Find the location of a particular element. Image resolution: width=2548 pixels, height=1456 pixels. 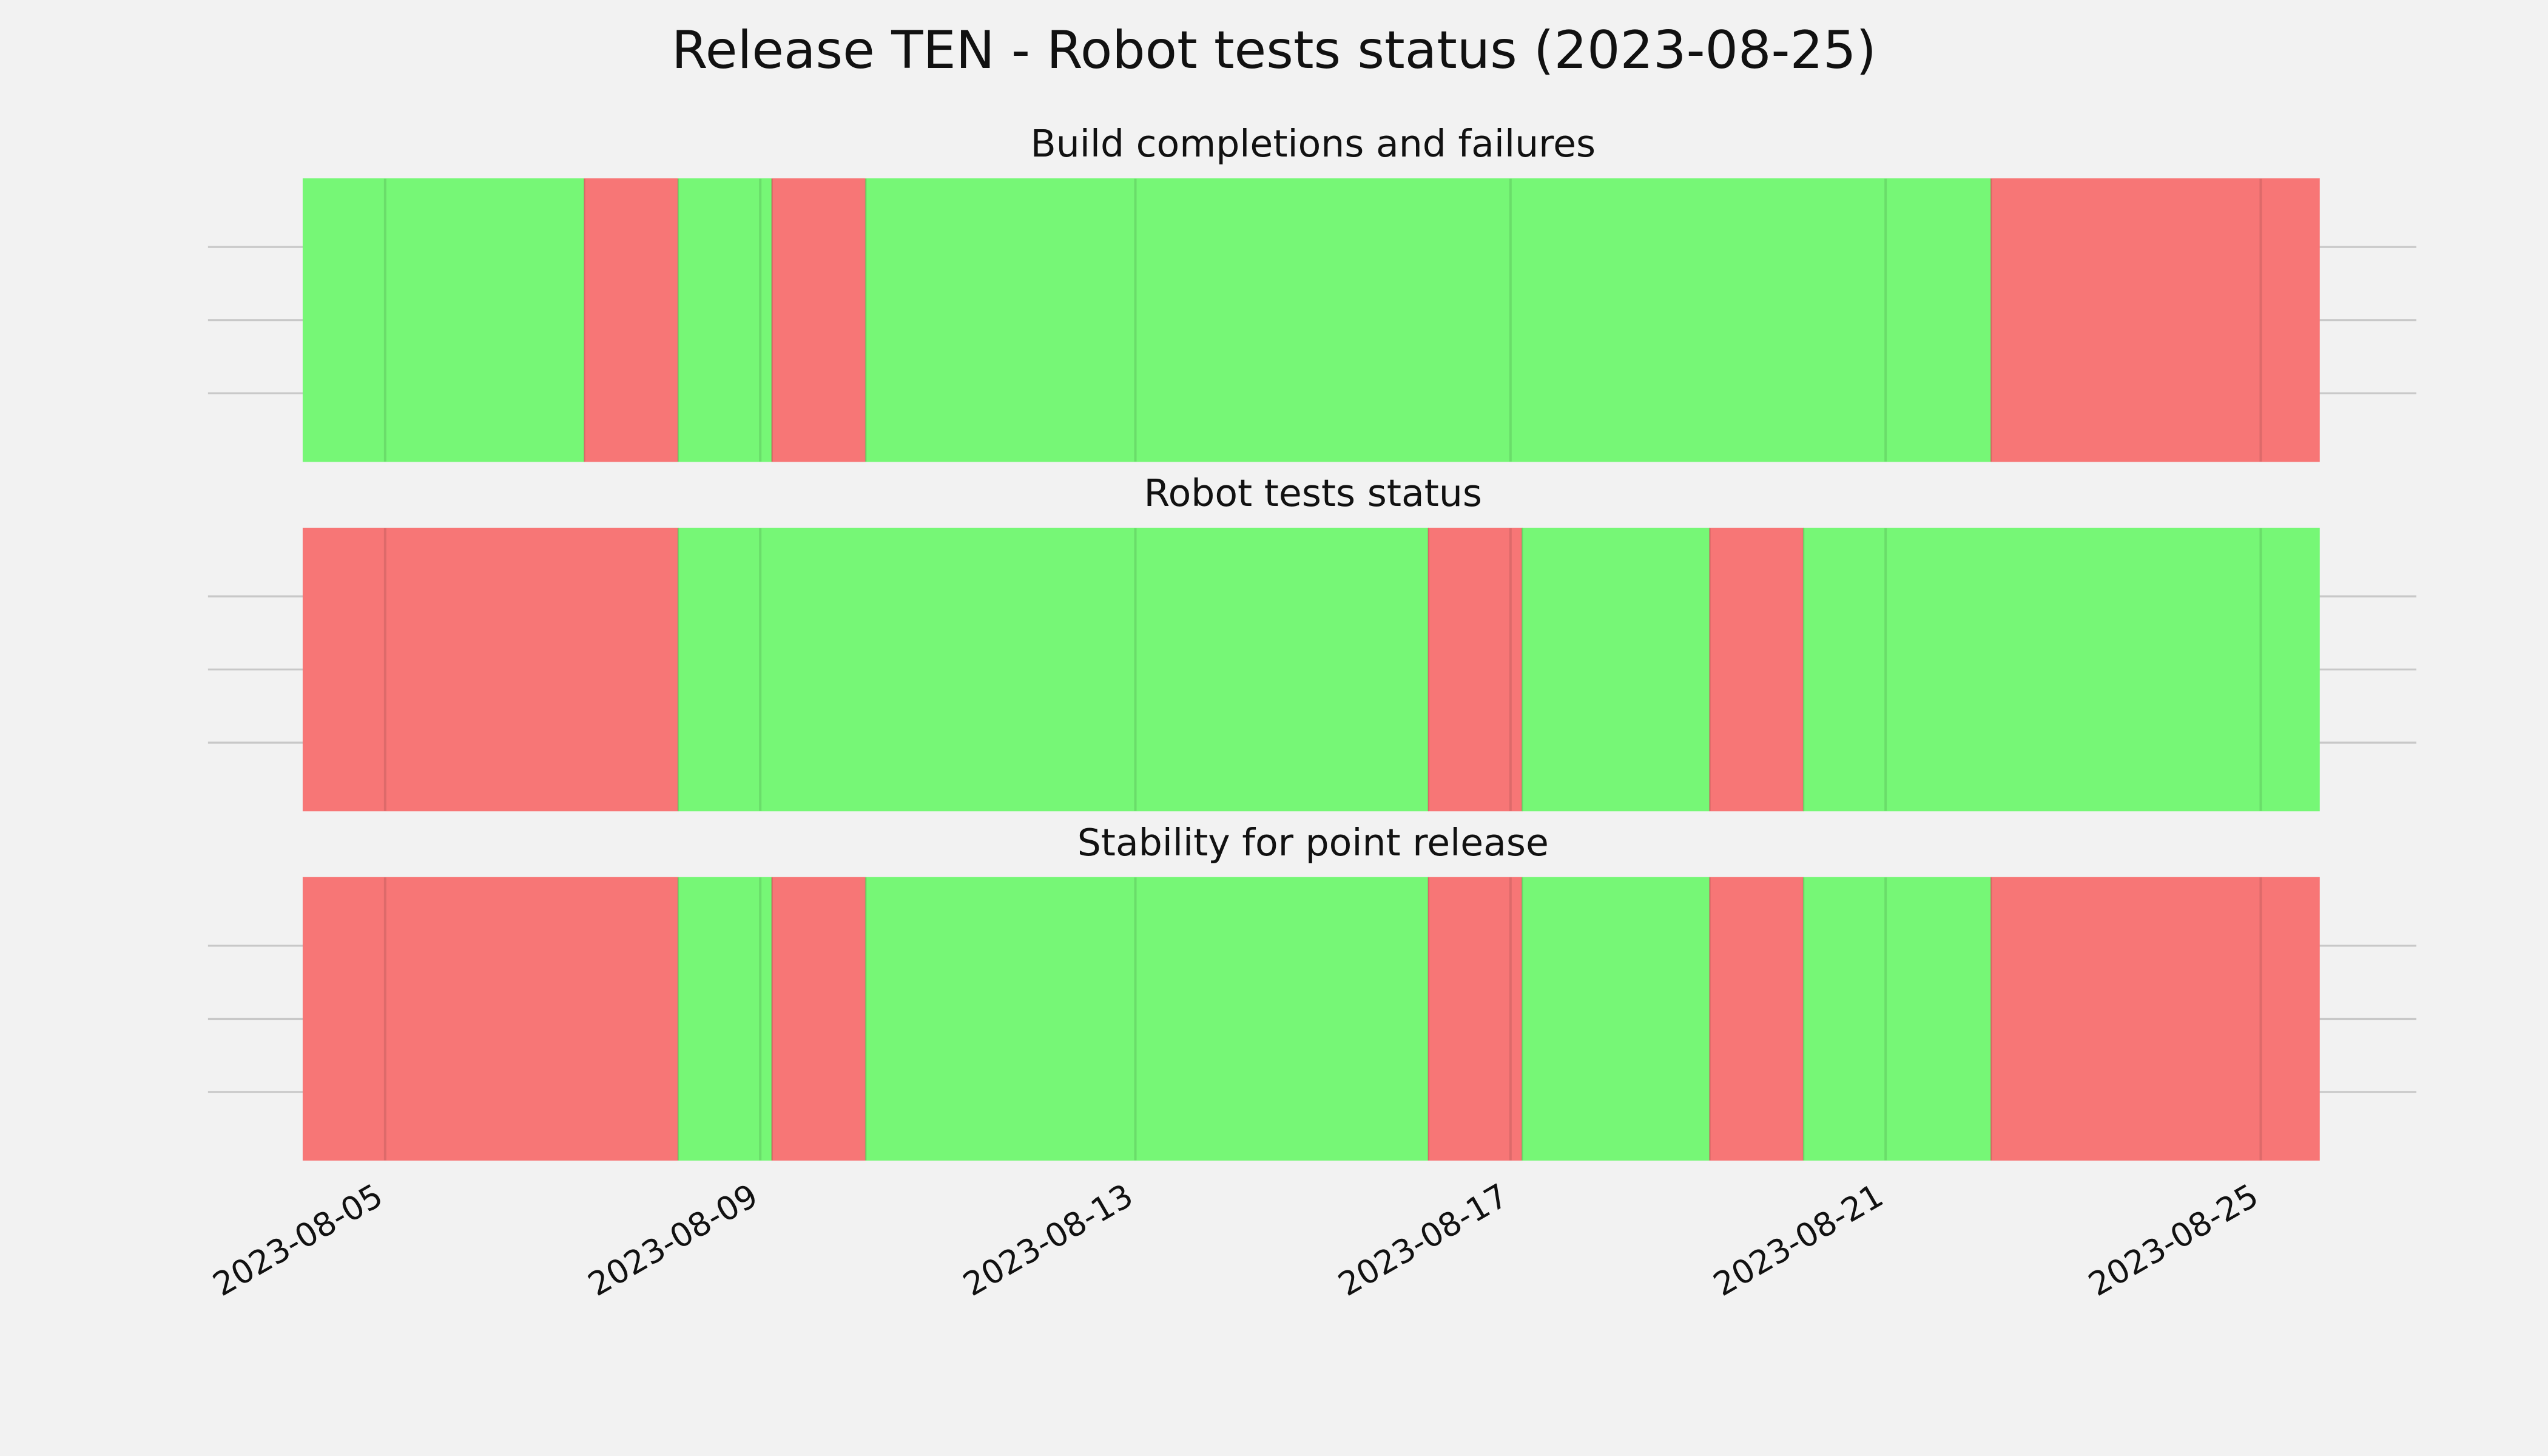

x-tick-label: 2023-08-09 is located at coordinates (673, 1240).